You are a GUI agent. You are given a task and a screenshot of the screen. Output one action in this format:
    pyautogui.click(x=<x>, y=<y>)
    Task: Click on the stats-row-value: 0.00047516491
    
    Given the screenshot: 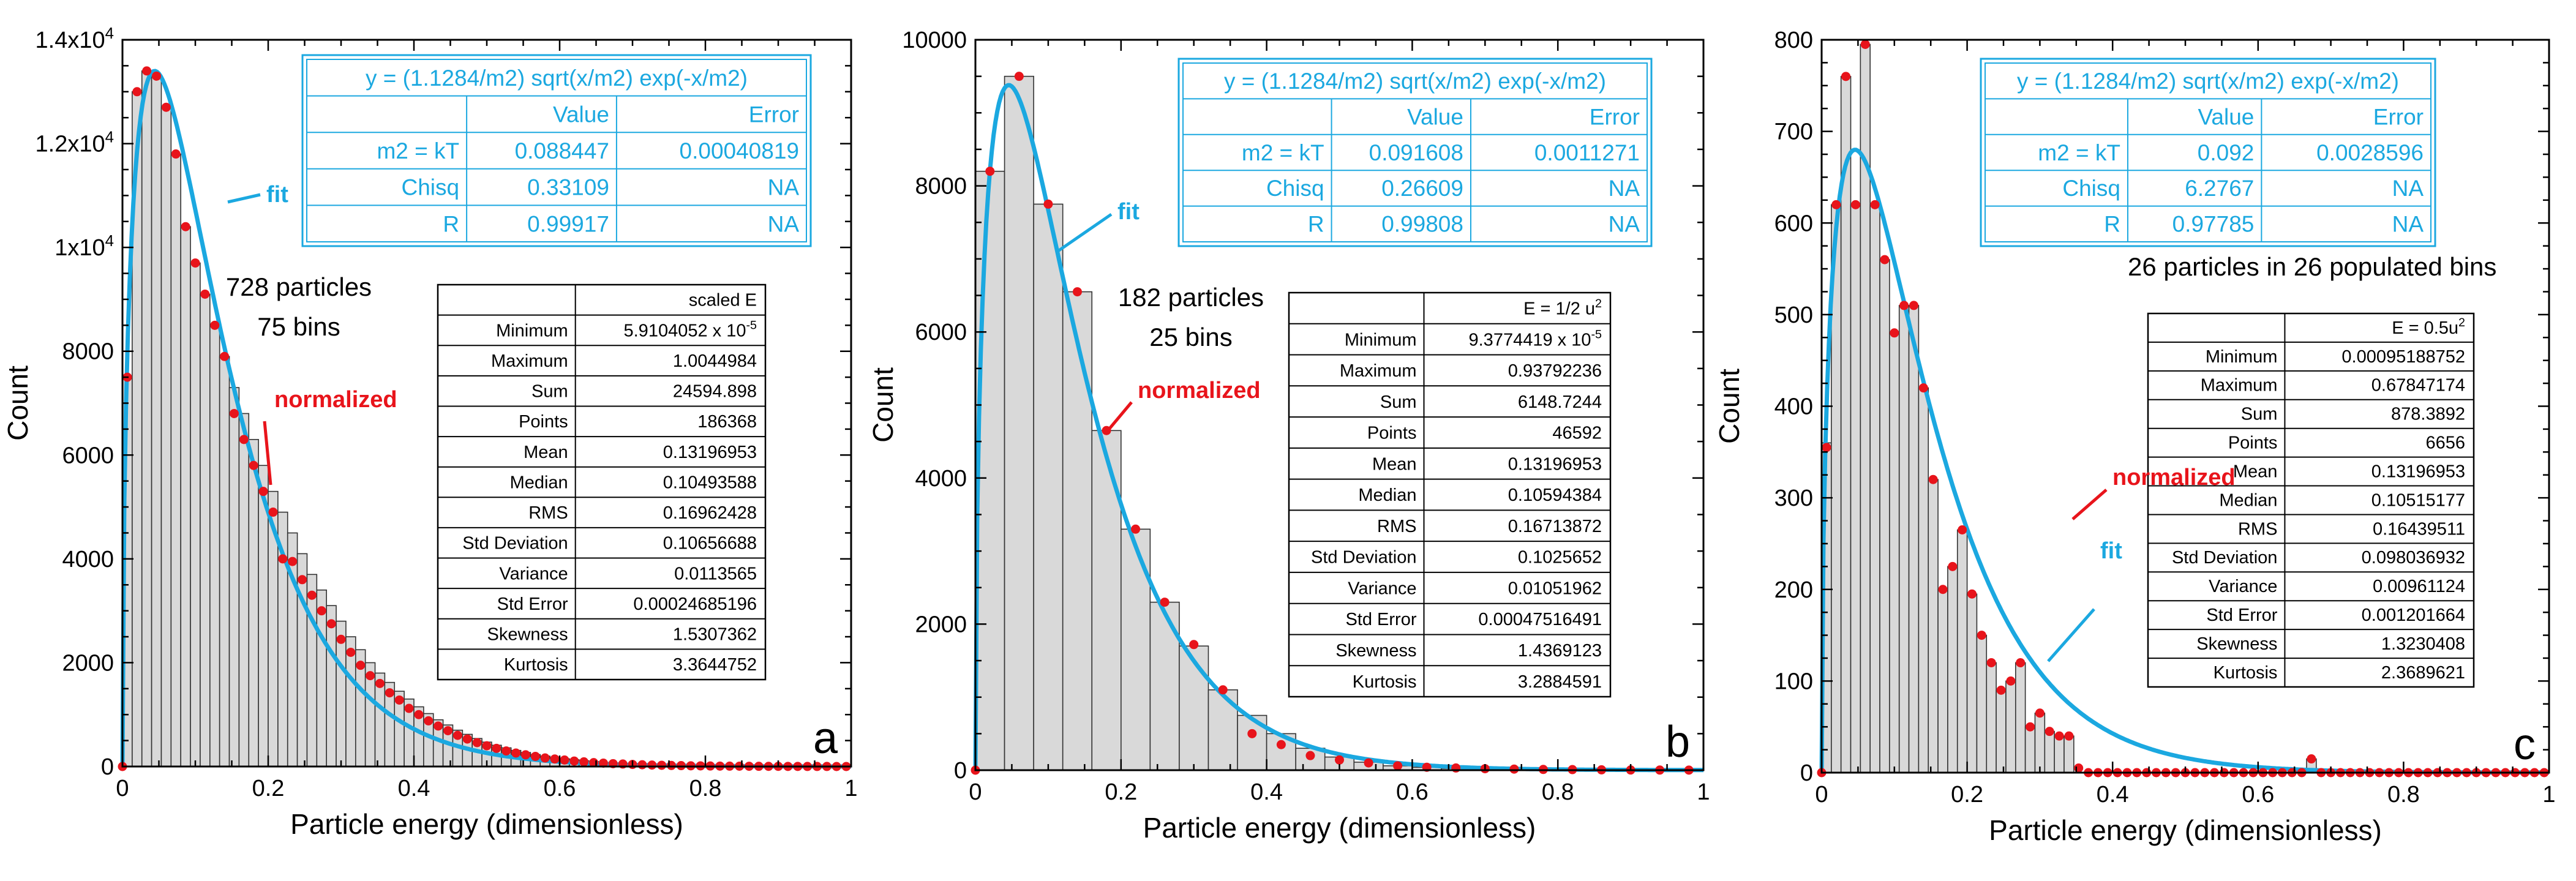 What is the action you would take?
    pyautogui.click(x=1540, y=619)
    